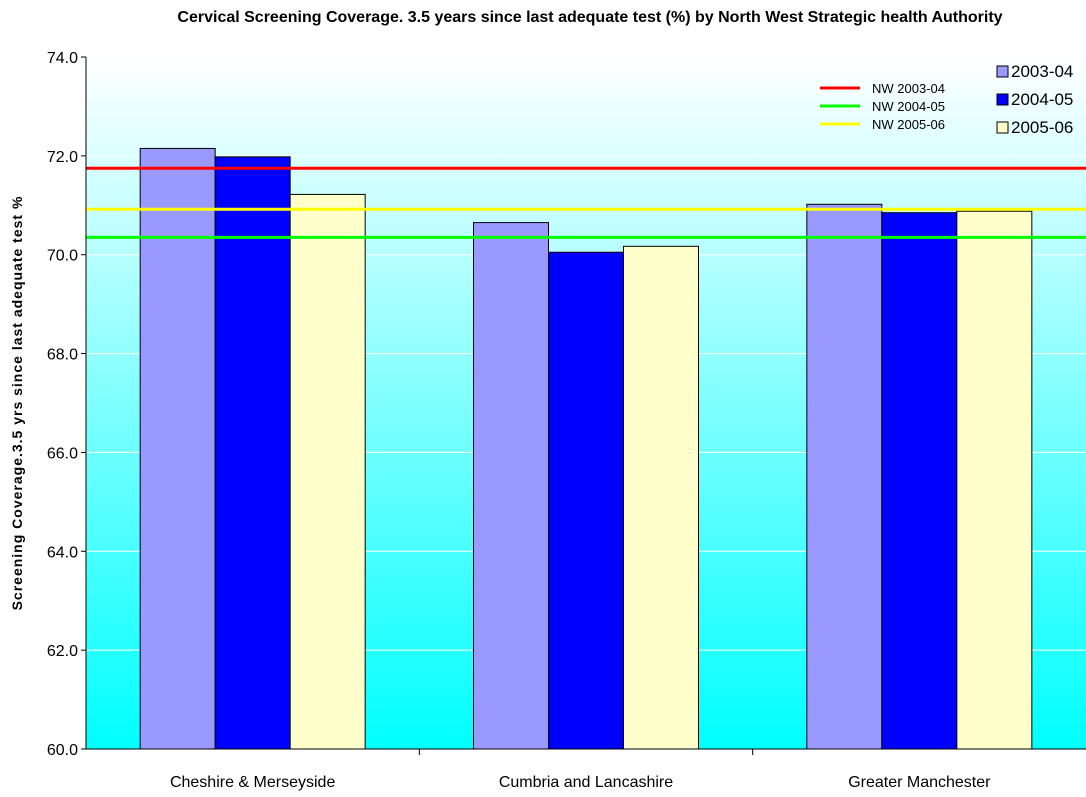  I want to click on legend-line-label: NW 2004-05, so click(908, 106).